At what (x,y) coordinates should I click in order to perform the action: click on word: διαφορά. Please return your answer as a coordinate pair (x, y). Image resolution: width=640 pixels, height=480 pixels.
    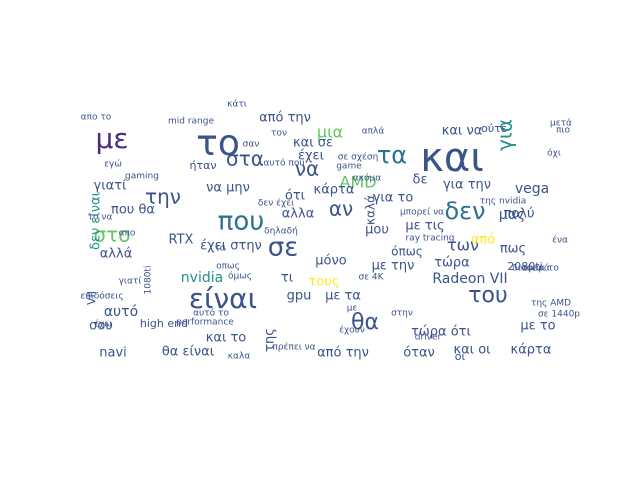
    Looking at the image, I should click on (531, 269).